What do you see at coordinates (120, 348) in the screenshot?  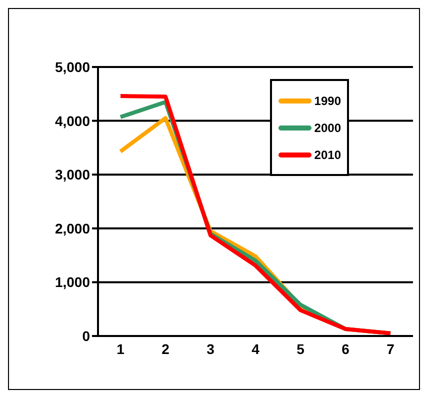 I see `x-tick-label: 1` at bounding box center [120, 348].